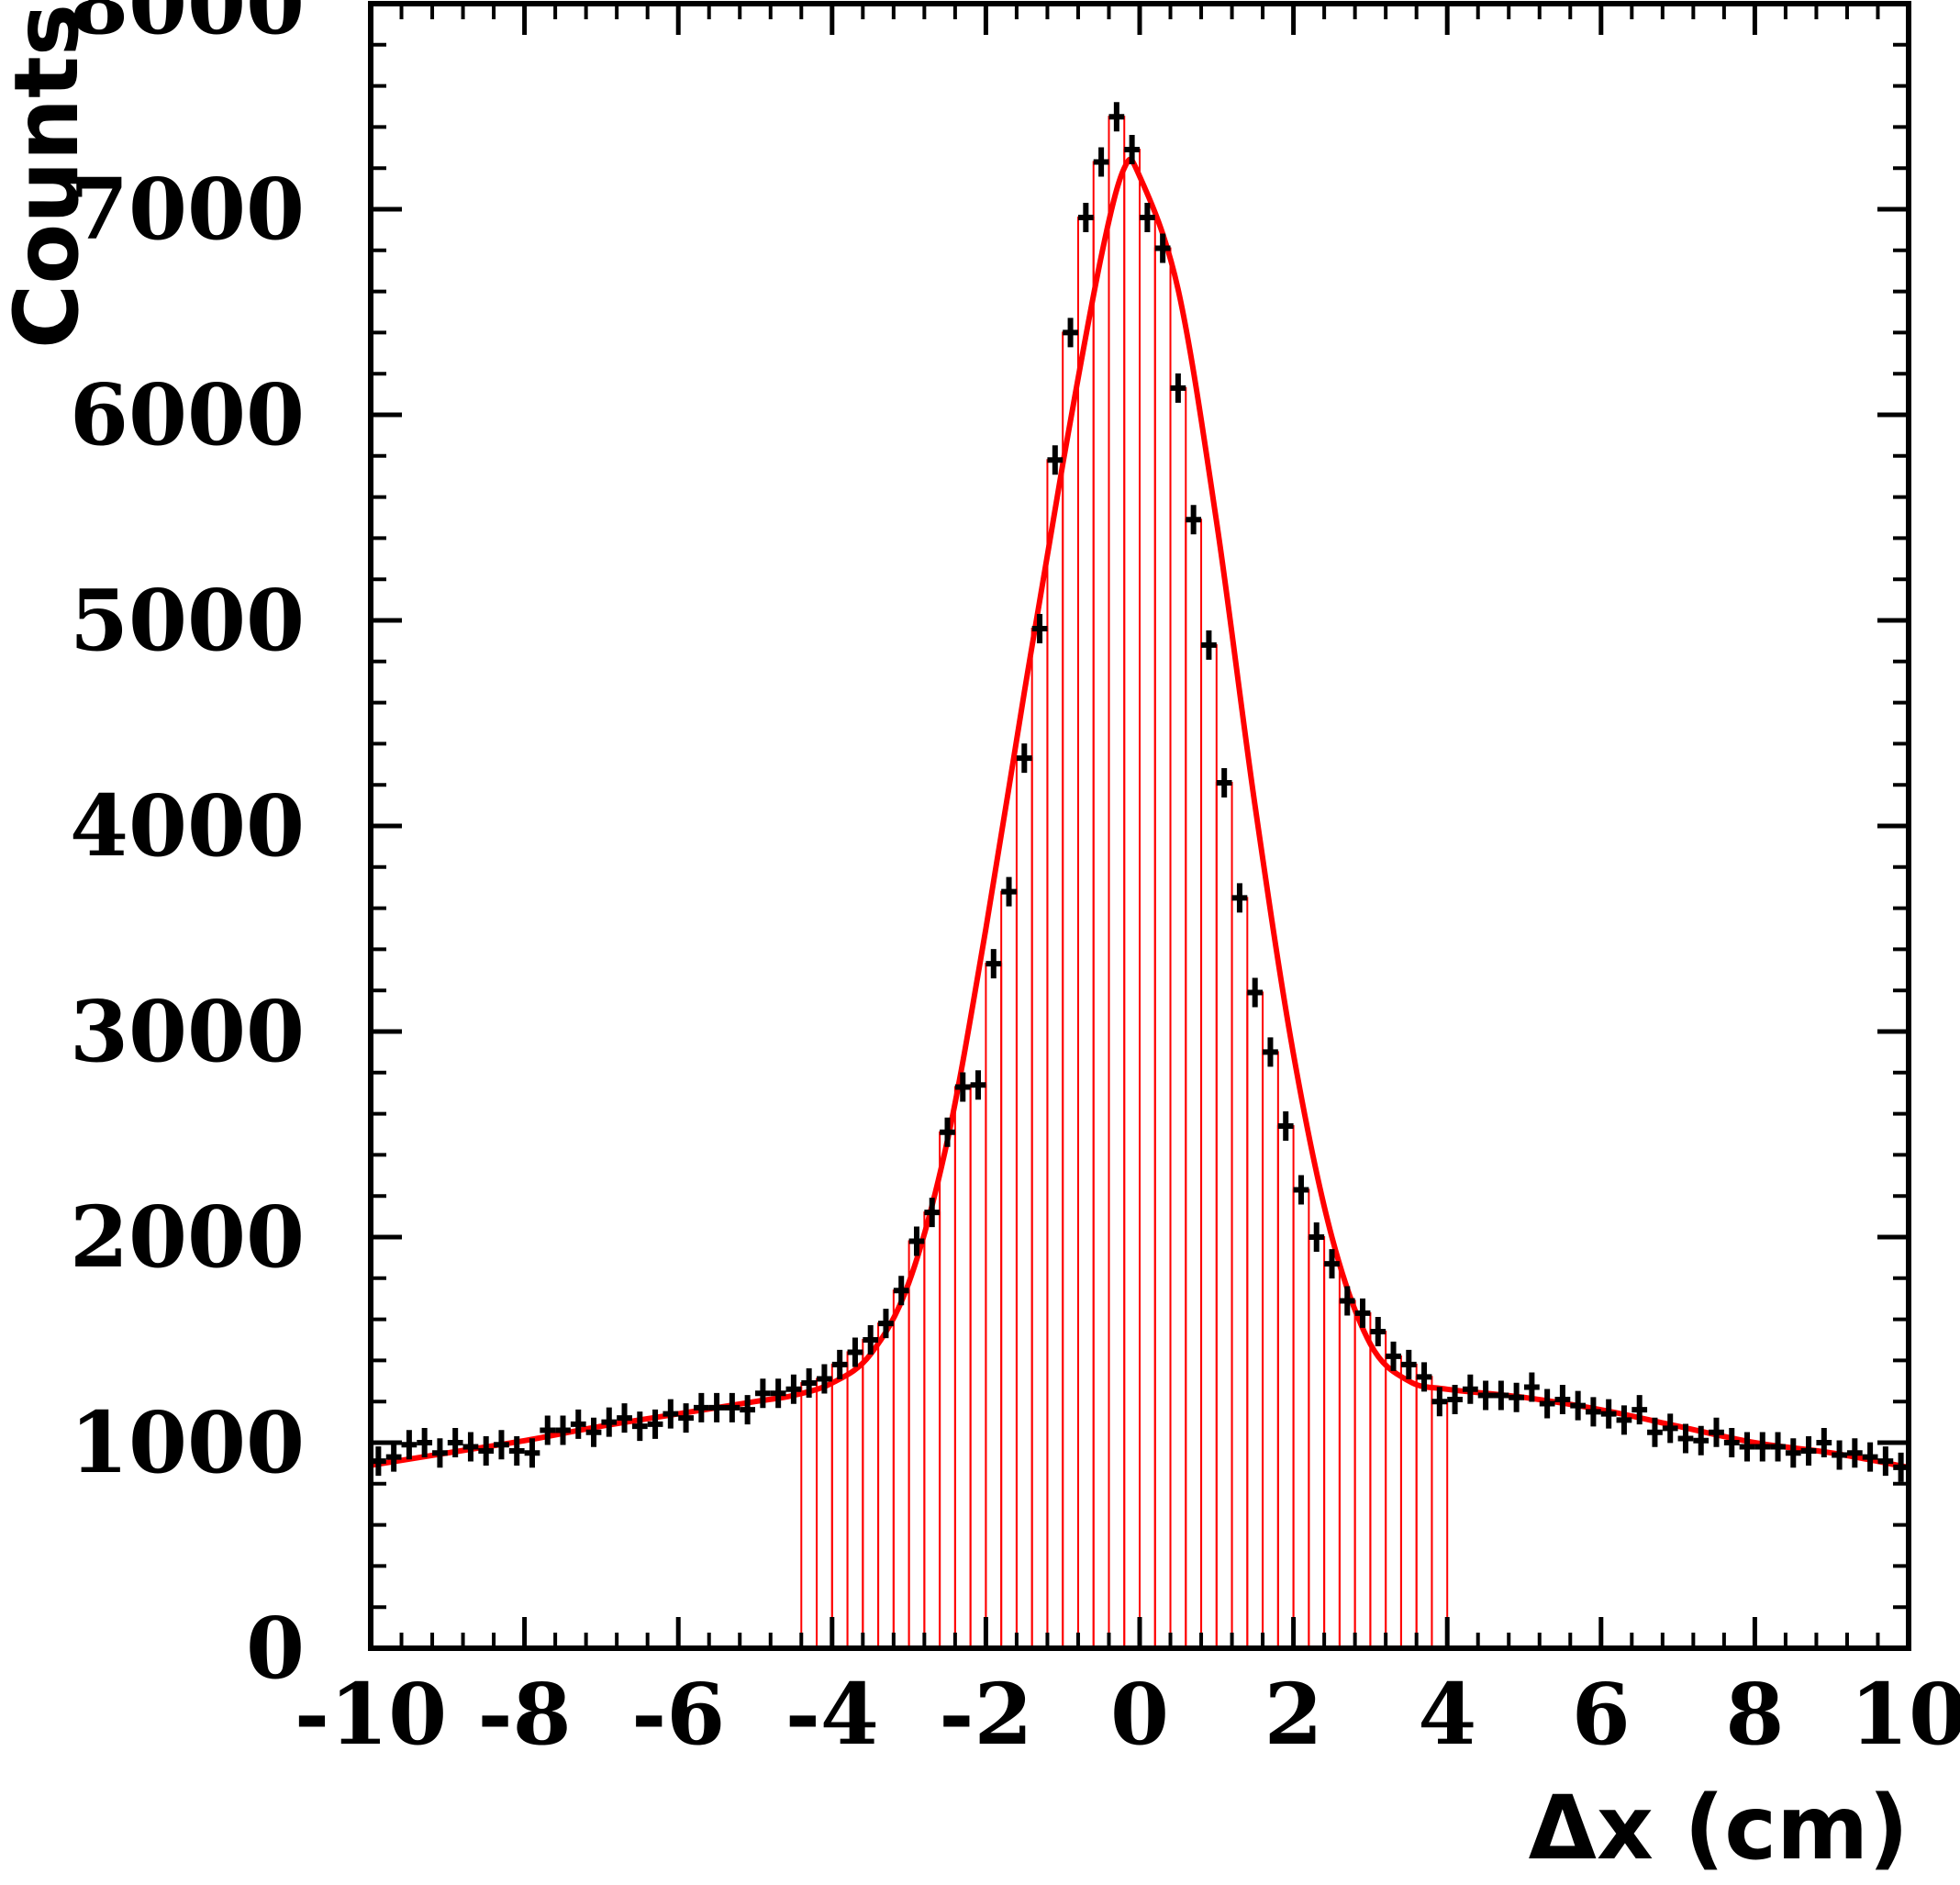  Describe the element at coordinates (1447, 1714) in the screenshot. I see `x-tick-label: 4` at that location.